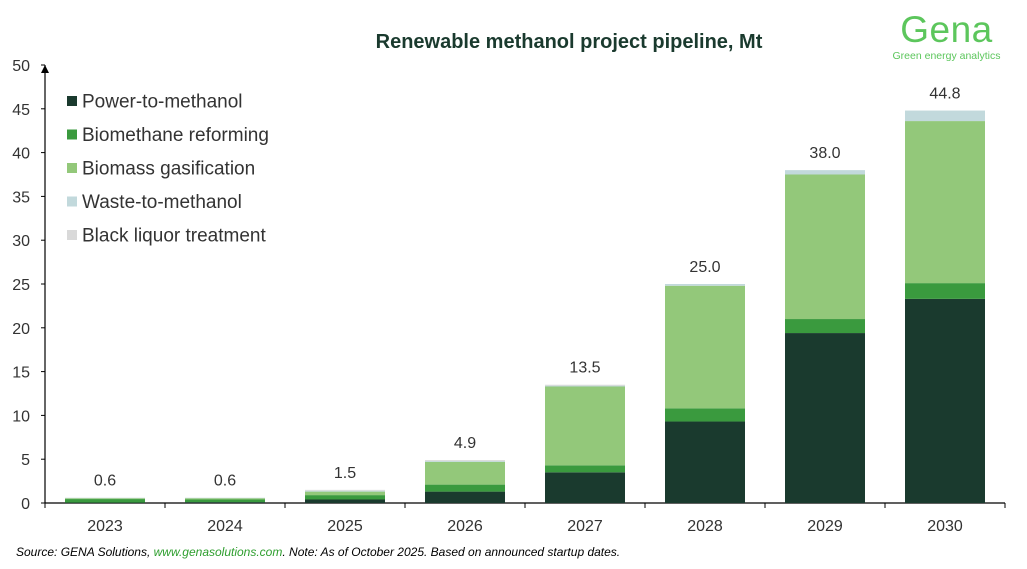 The height and width of the screenshot is (569, 1027). What do you see at coordinates (584, 368) in the screenshot?
I see `total-label: 13.5` at bounding box center [584, 368].